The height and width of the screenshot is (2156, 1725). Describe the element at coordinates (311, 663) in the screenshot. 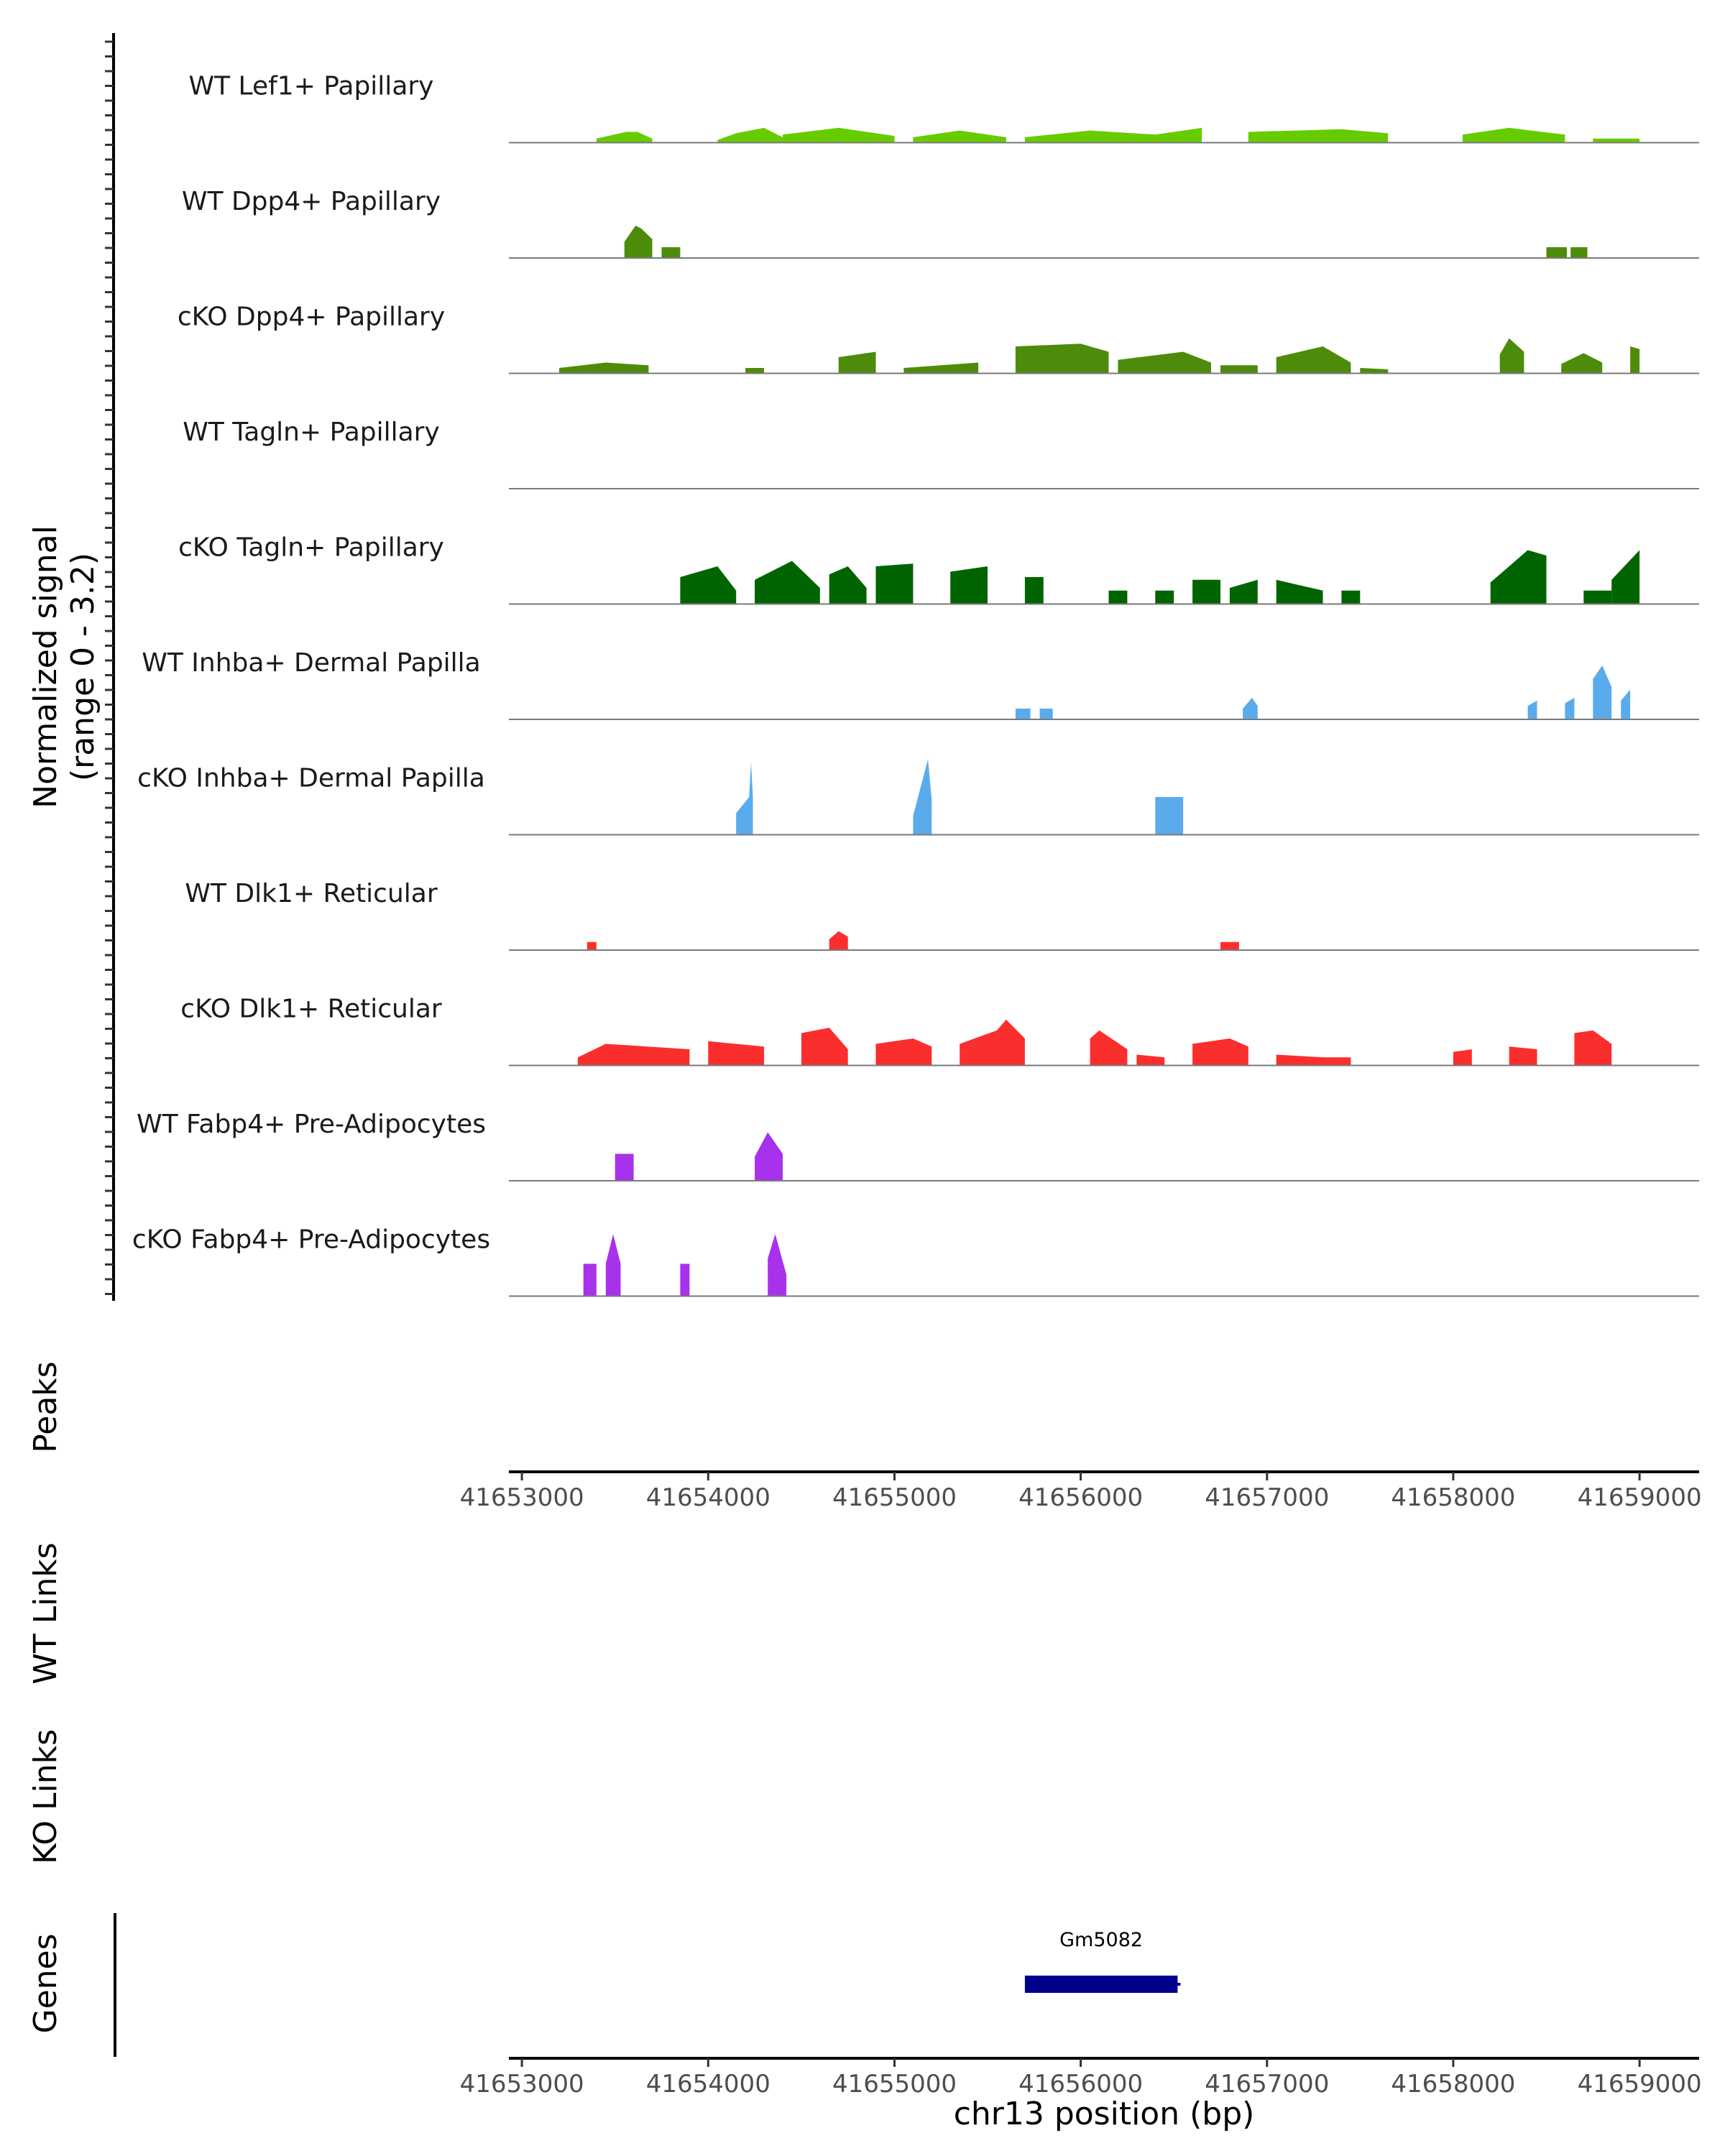

I see `track-label: WT Inhba+ Dermal Papilla` at that location.